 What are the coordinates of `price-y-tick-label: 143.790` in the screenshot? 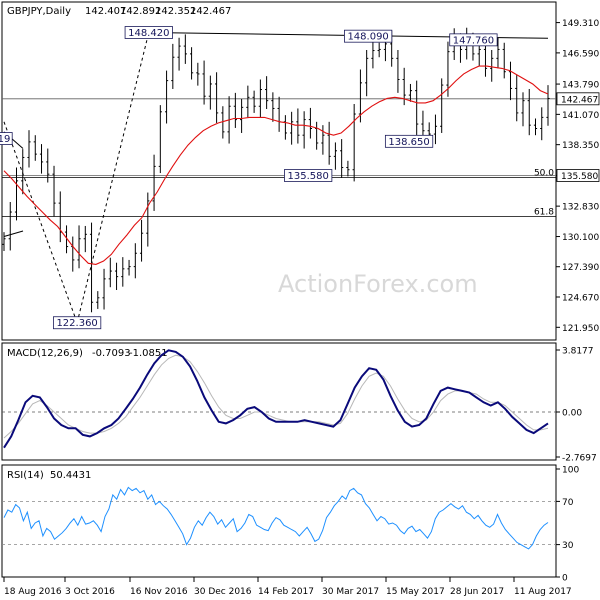 It's located at (580, 86).